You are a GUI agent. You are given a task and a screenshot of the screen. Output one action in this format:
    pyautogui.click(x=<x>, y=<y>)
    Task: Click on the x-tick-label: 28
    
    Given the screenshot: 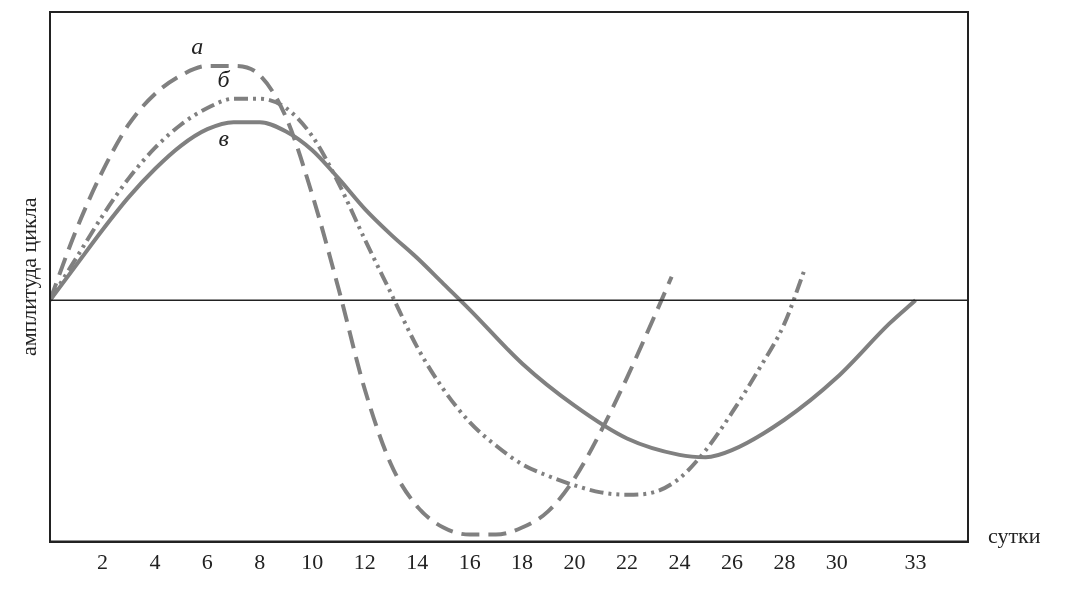 What is the action you would take?
    pyautogui.click(x=784, y=561)
    